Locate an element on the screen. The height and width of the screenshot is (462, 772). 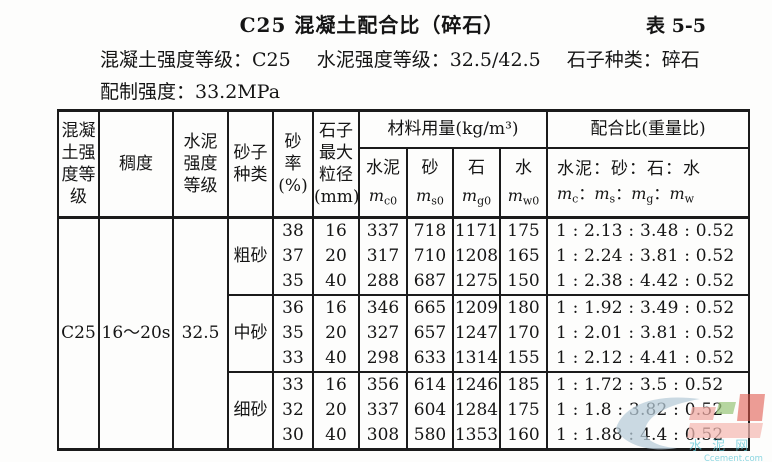
cell-sand-type-medium: 中砂 is located at coordinates (250, 333).